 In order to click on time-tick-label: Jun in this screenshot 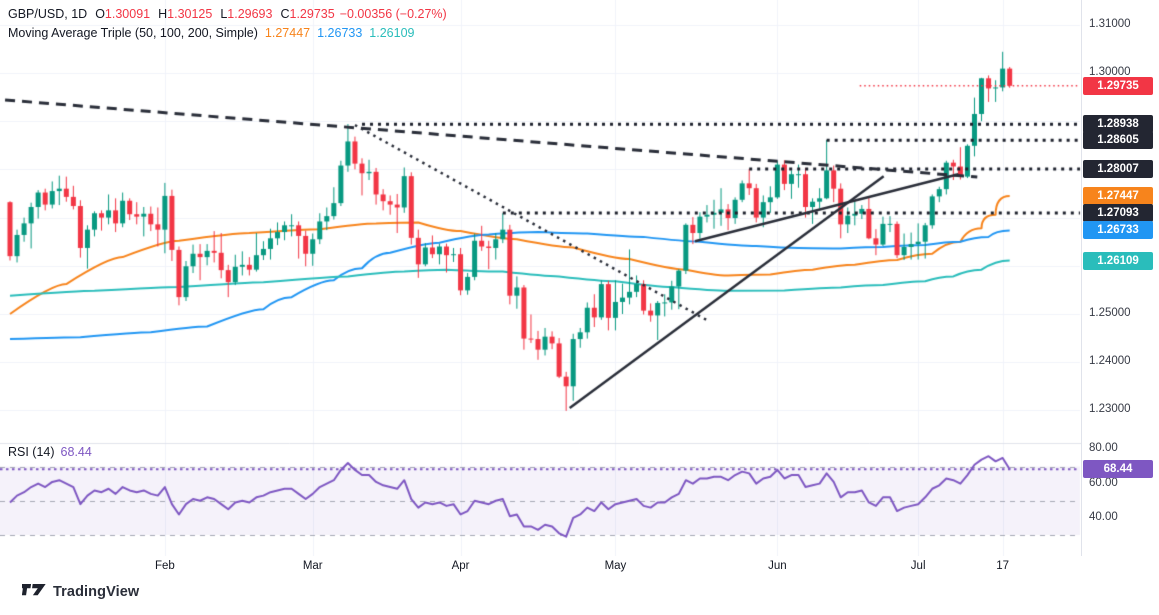, I will do `click(777, 566)`.